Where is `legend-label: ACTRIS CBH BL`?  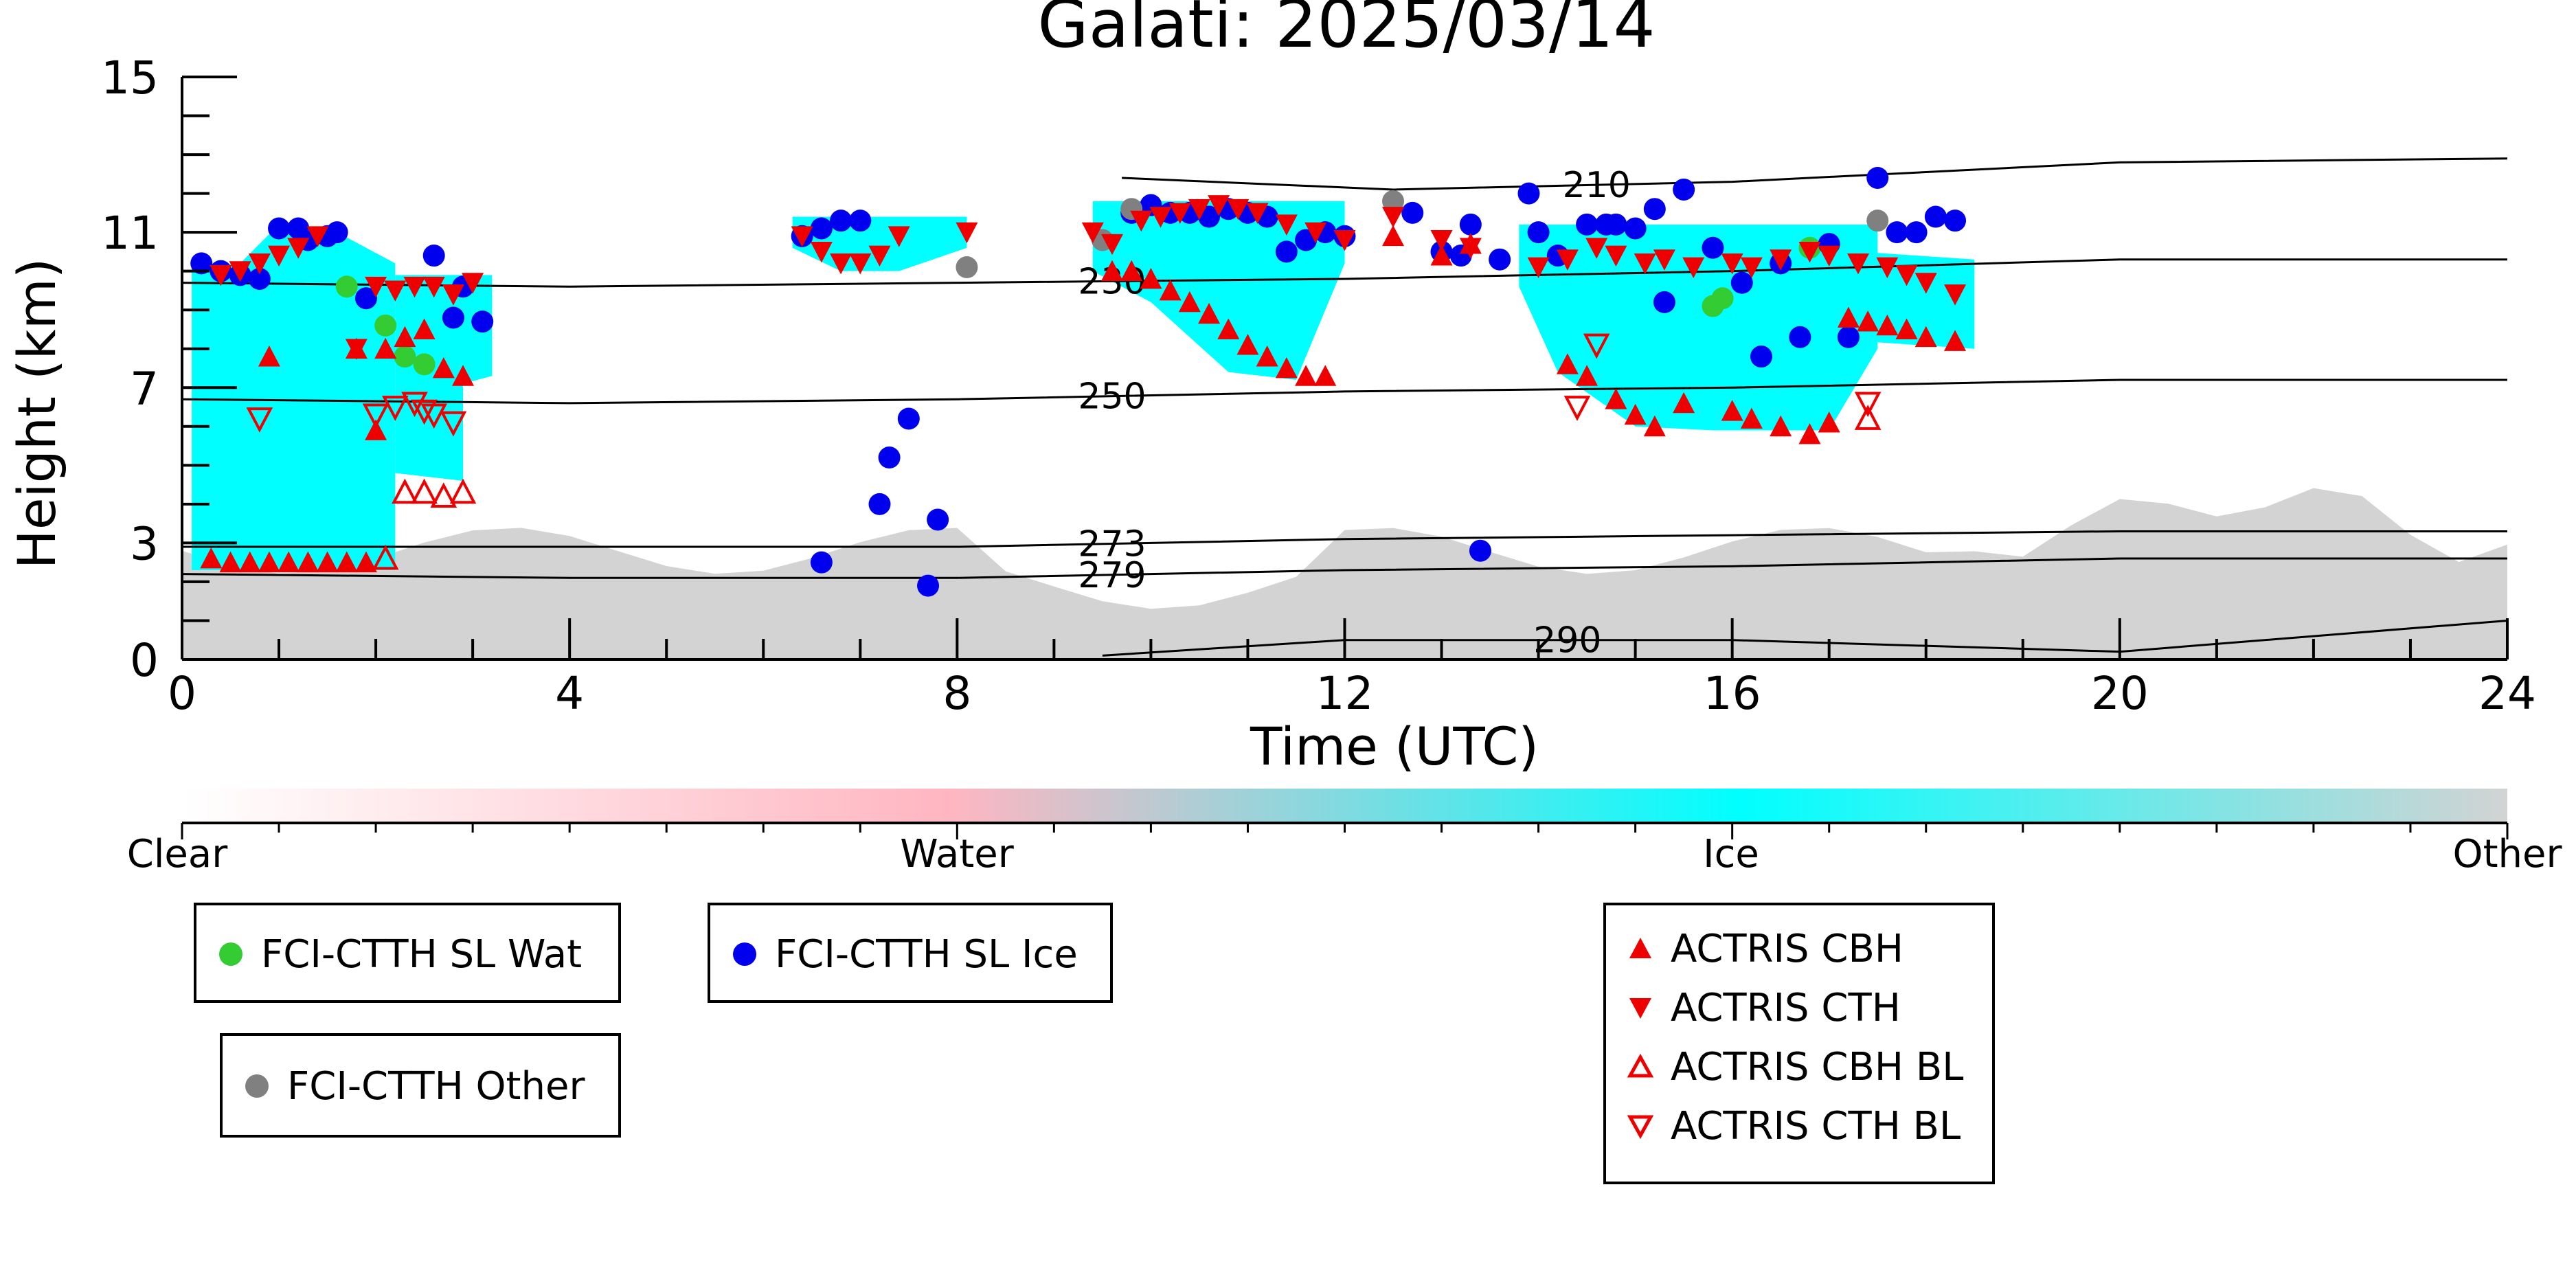 legend-label: ACTRIS CBH BL is located at coordinates (1817, 1066).